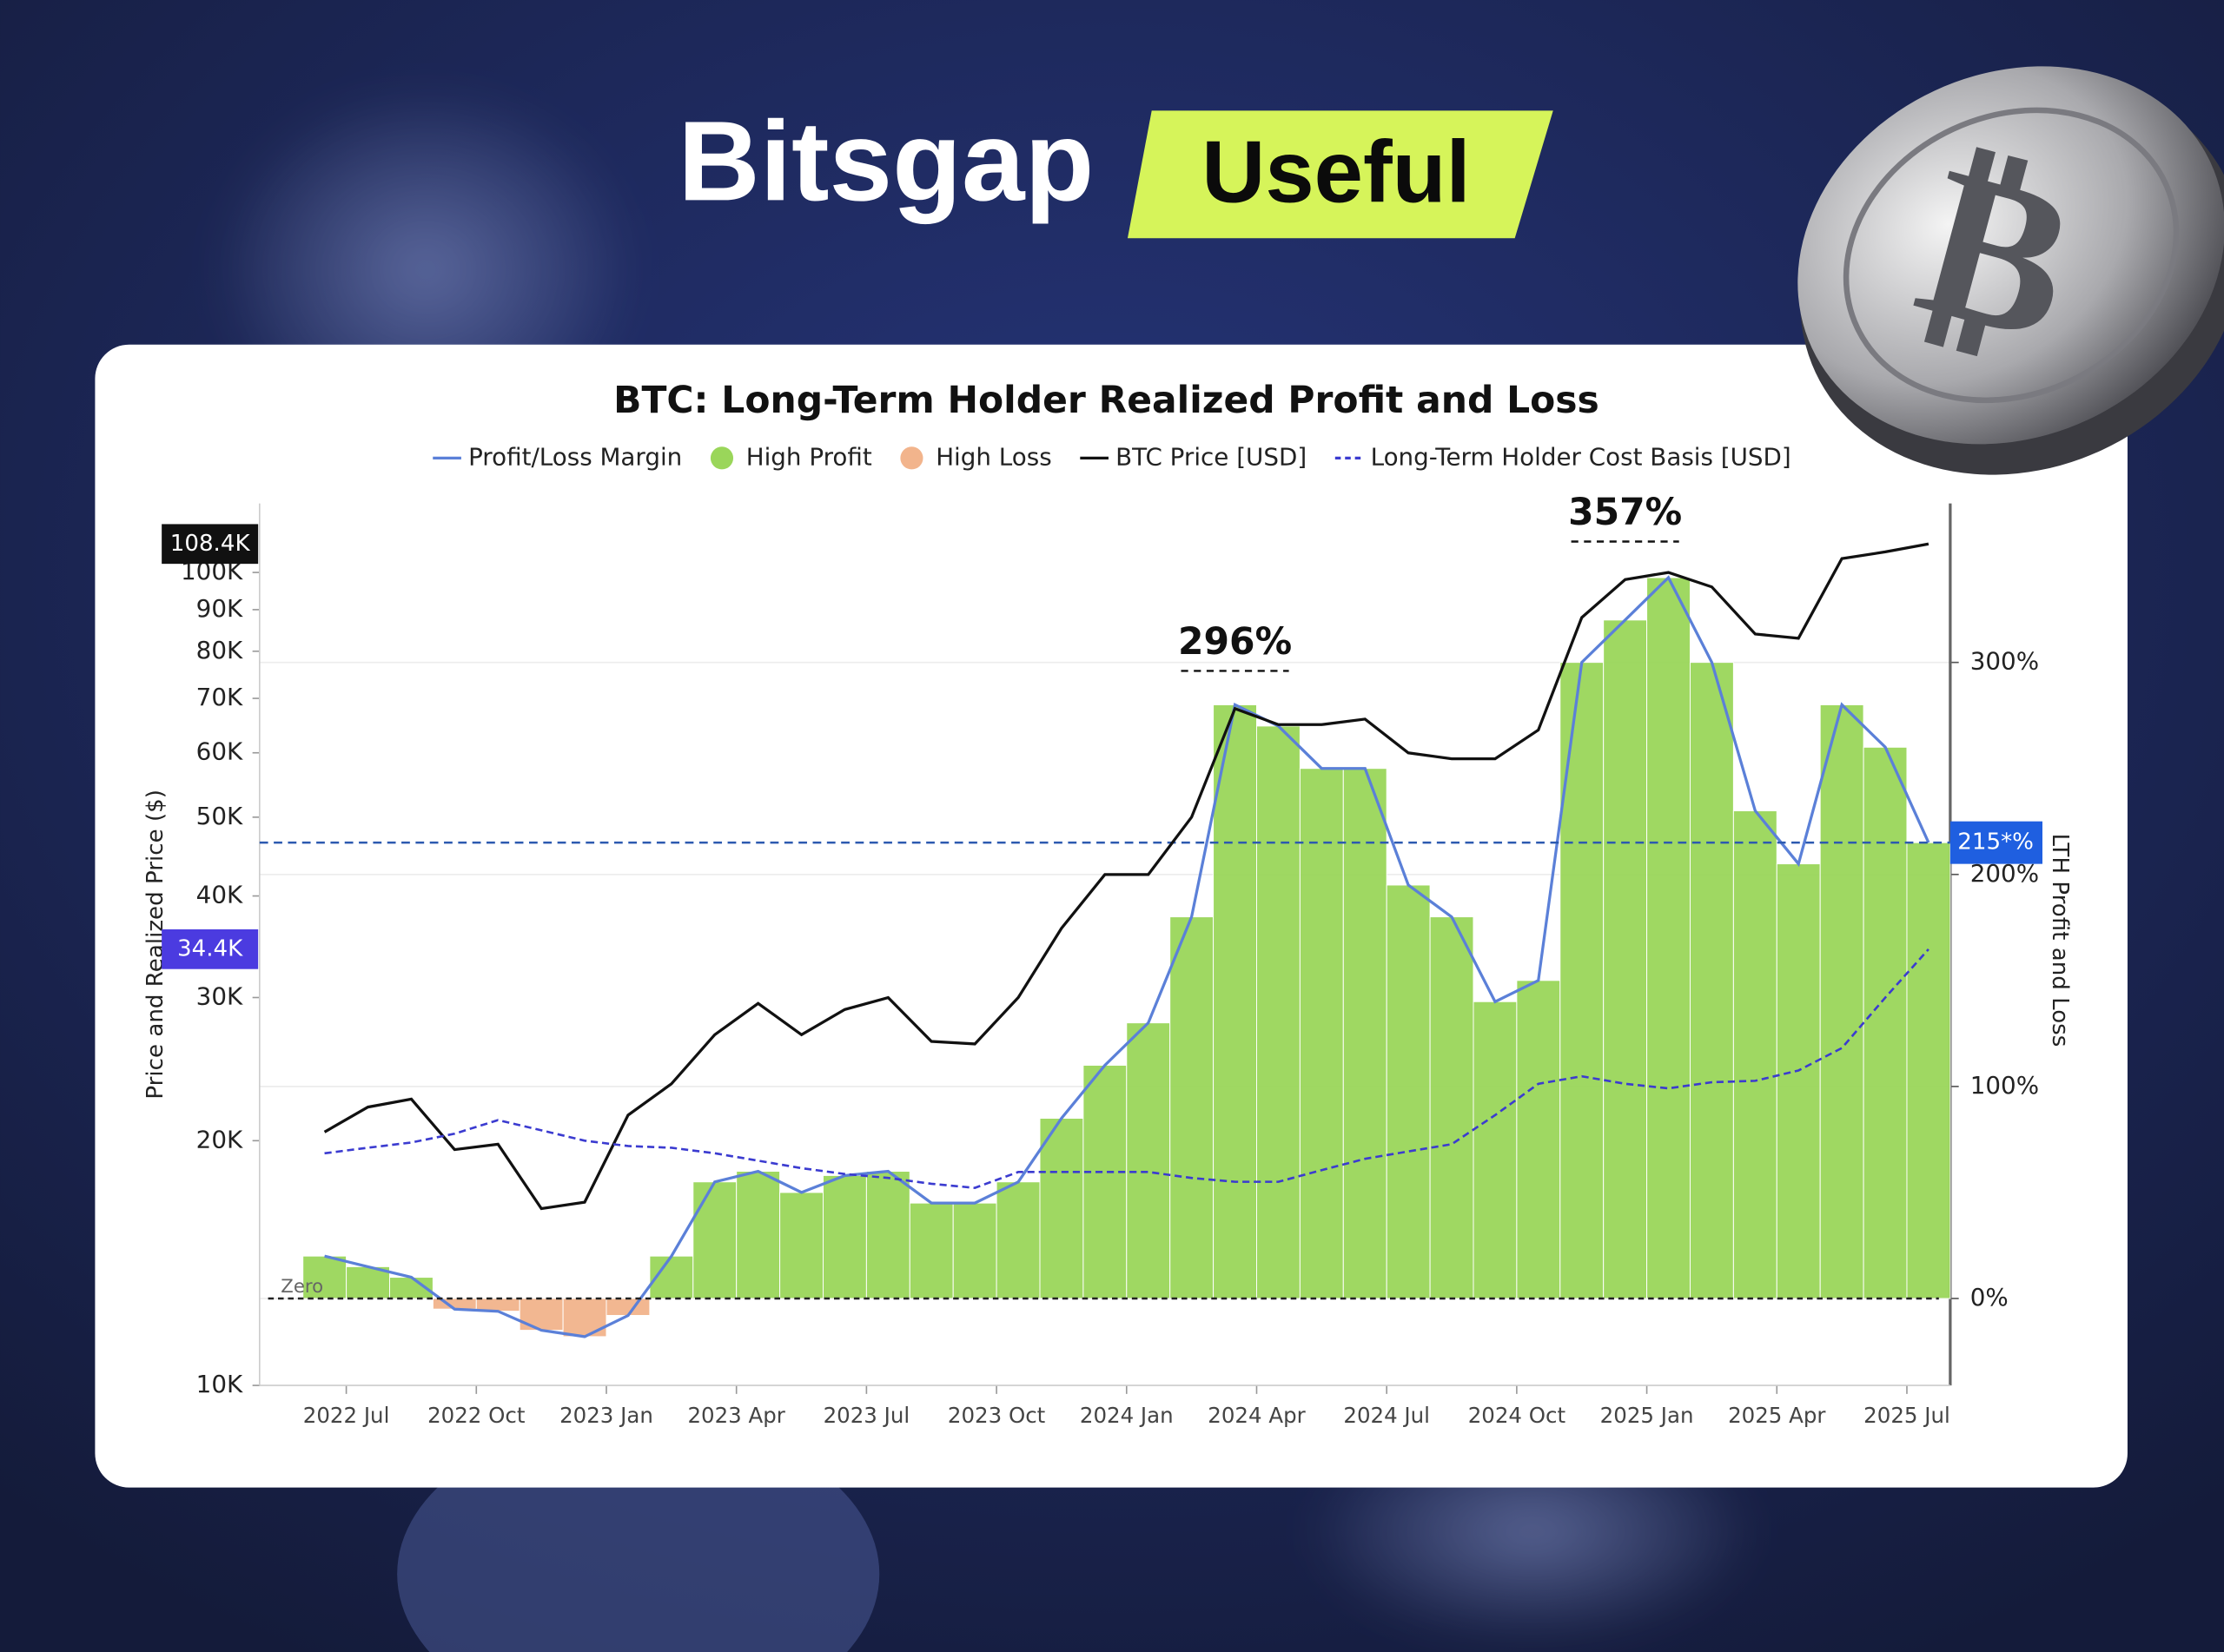 This screenshot has height=1652, width=2224. Describe the element at coordinates (1386, 1415) in the screenshot. I see `x-tick-label: 2024 Jul` at that location.